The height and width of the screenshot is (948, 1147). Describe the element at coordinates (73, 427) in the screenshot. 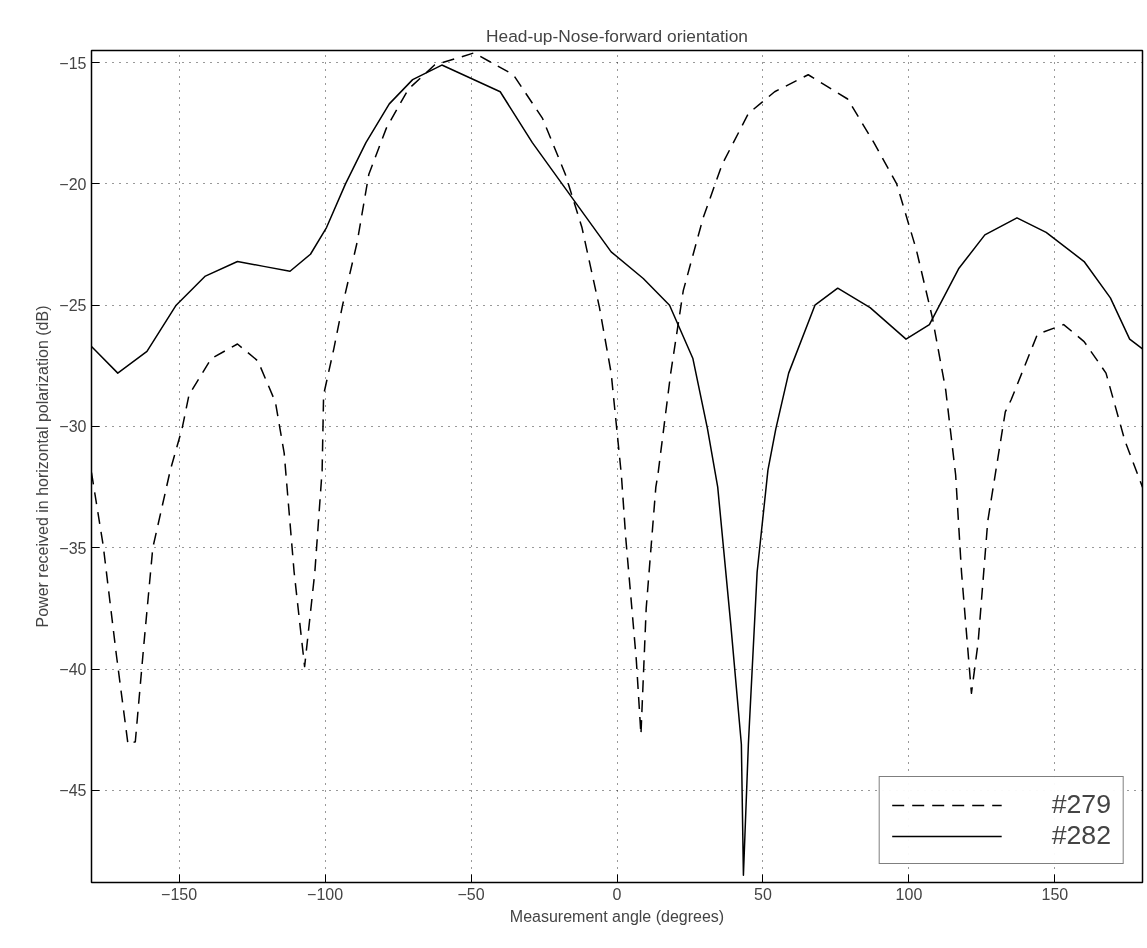

I see `y-tick-label: −30` at that location.